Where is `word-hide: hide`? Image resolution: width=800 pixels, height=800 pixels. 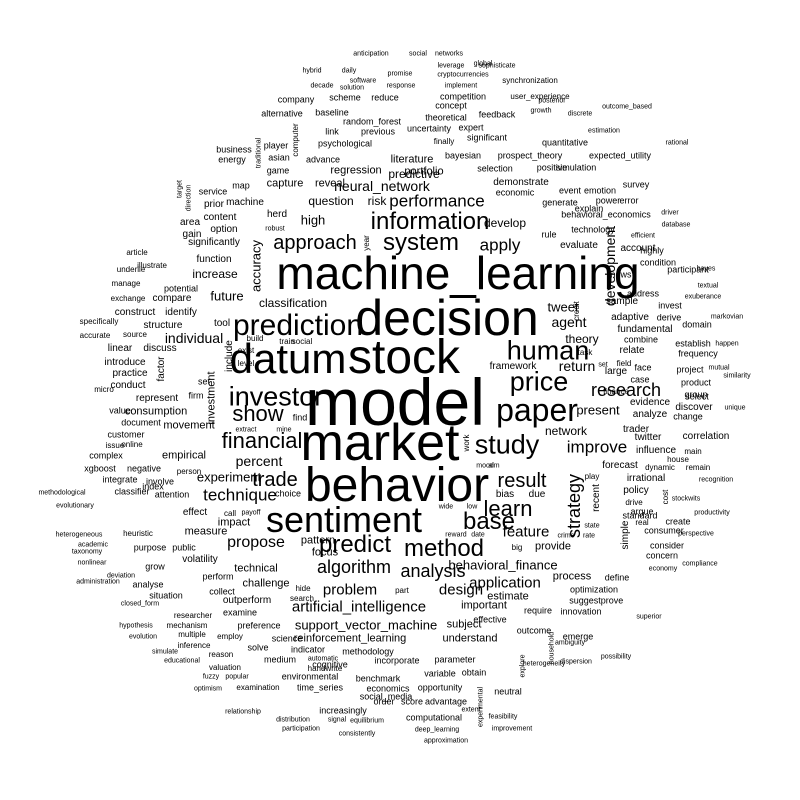 word-hide: hide is located at coordinates (303, 588).